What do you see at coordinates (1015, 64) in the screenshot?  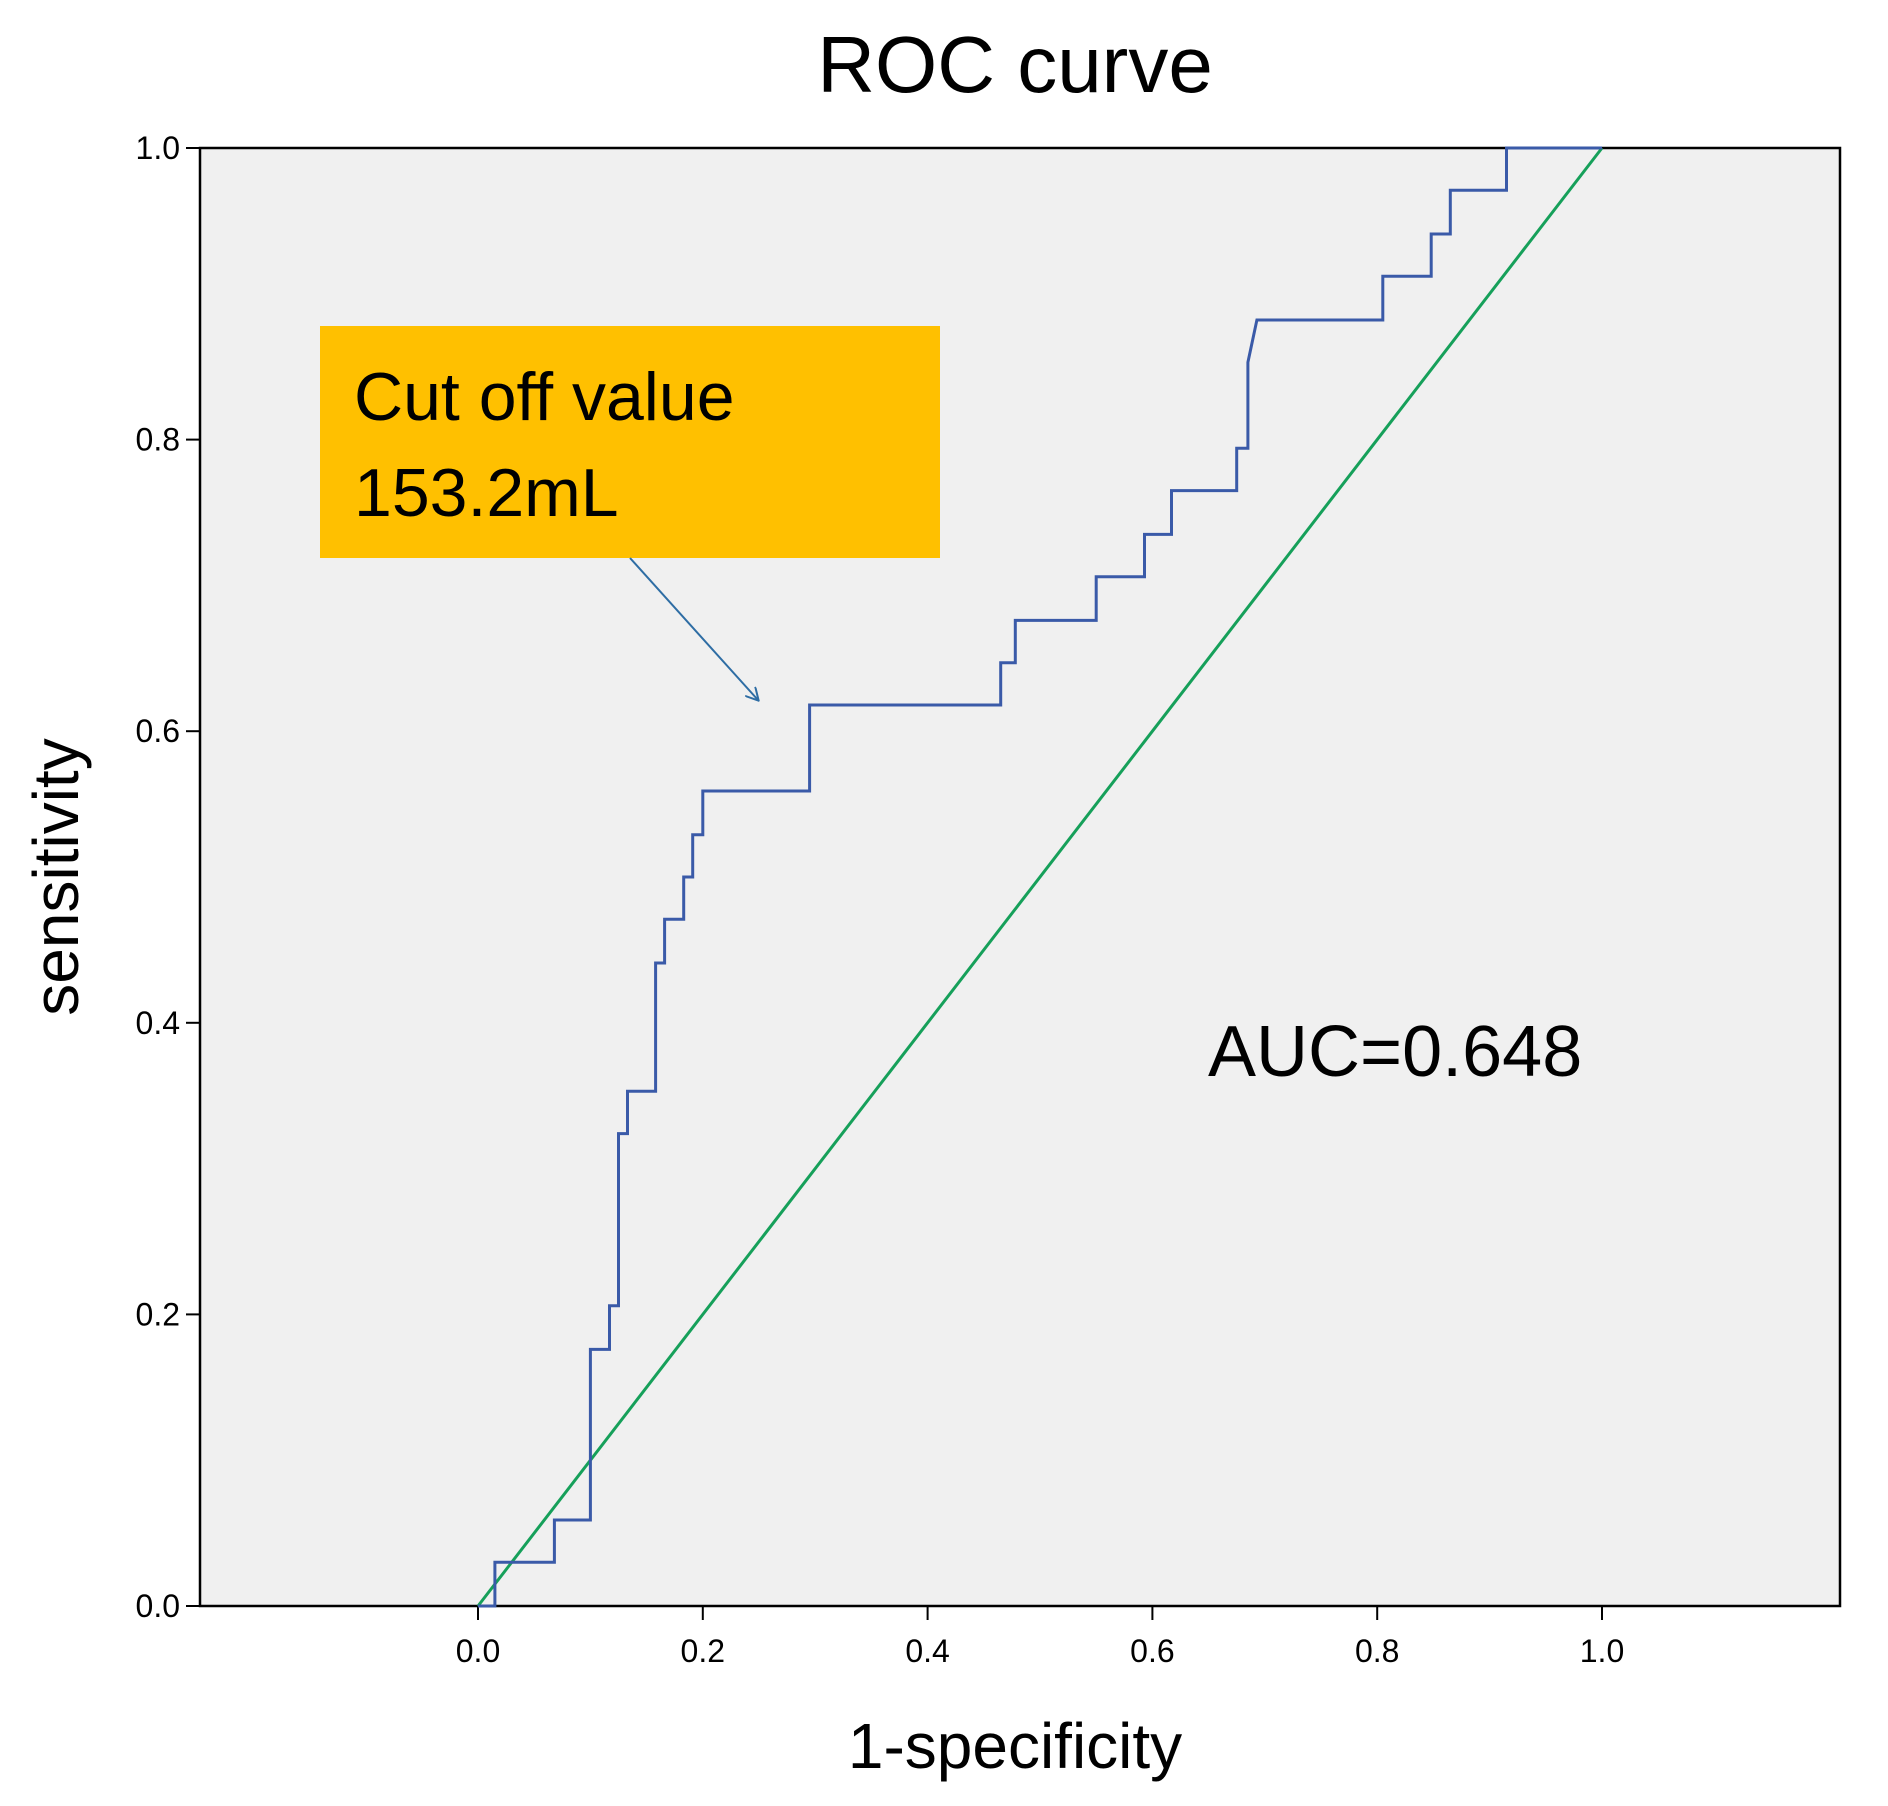 I see `chart-title: ROC curve` at bounding box center [1015, 64].